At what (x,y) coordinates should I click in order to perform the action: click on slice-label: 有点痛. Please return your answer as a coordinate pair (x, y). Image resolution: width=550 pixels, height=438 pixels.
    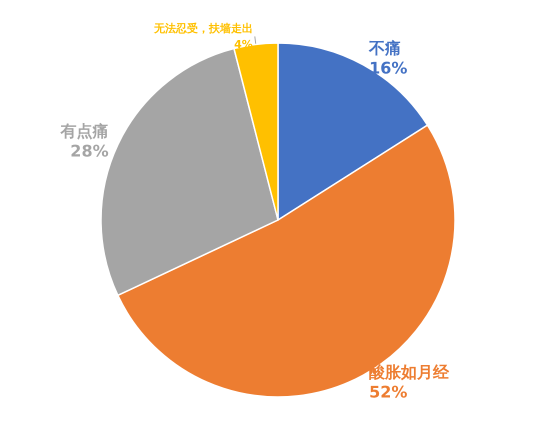
    Looking at the image, I should click on (84, 131).